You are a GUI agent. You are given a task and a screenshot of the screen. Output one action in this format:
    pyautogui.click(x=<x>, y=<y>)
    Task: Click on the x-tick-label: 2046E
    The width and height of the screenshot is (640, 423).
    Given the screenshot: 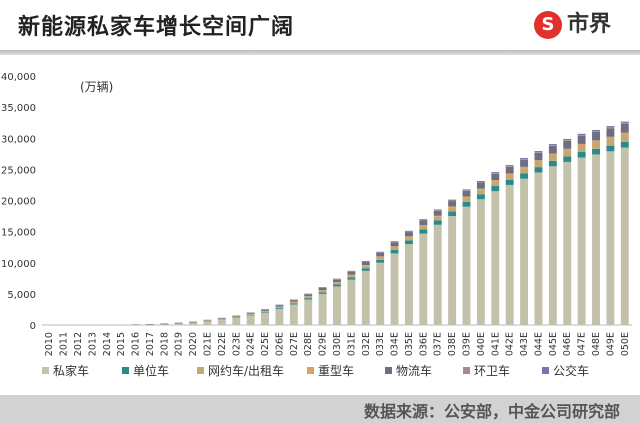 What is the action you would take?
    pyautogui.click(x=567, y=344)
    